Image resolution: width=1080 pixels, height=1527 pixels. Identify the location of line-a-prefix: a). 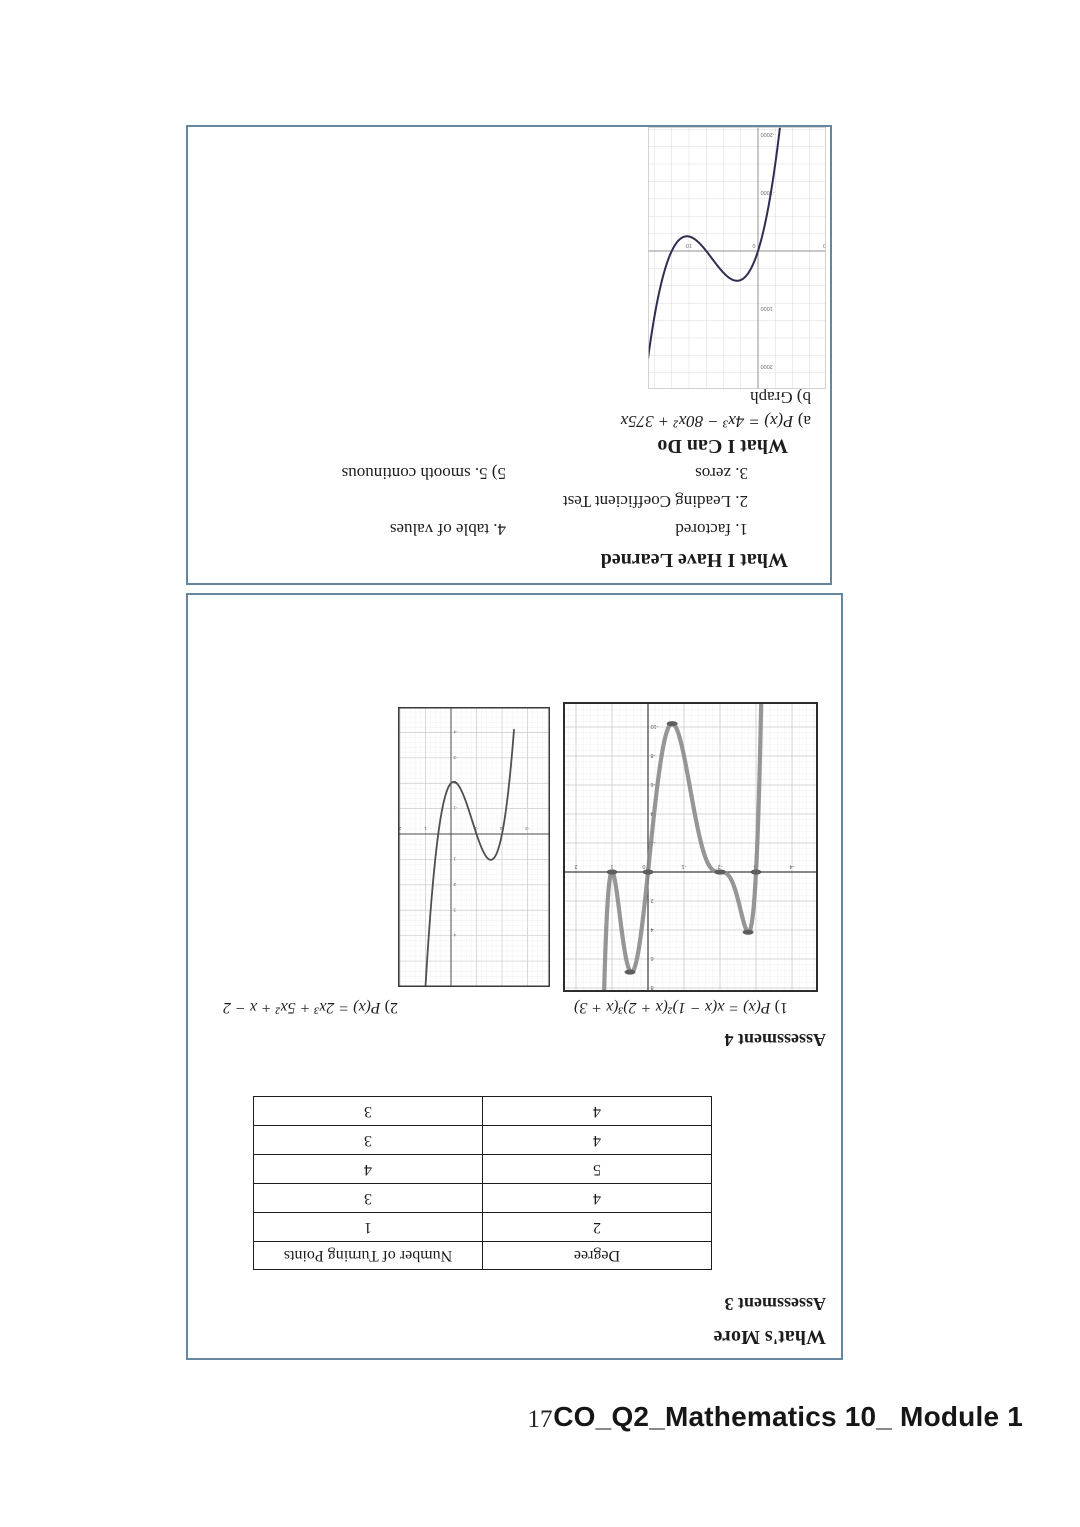
(804, 421).